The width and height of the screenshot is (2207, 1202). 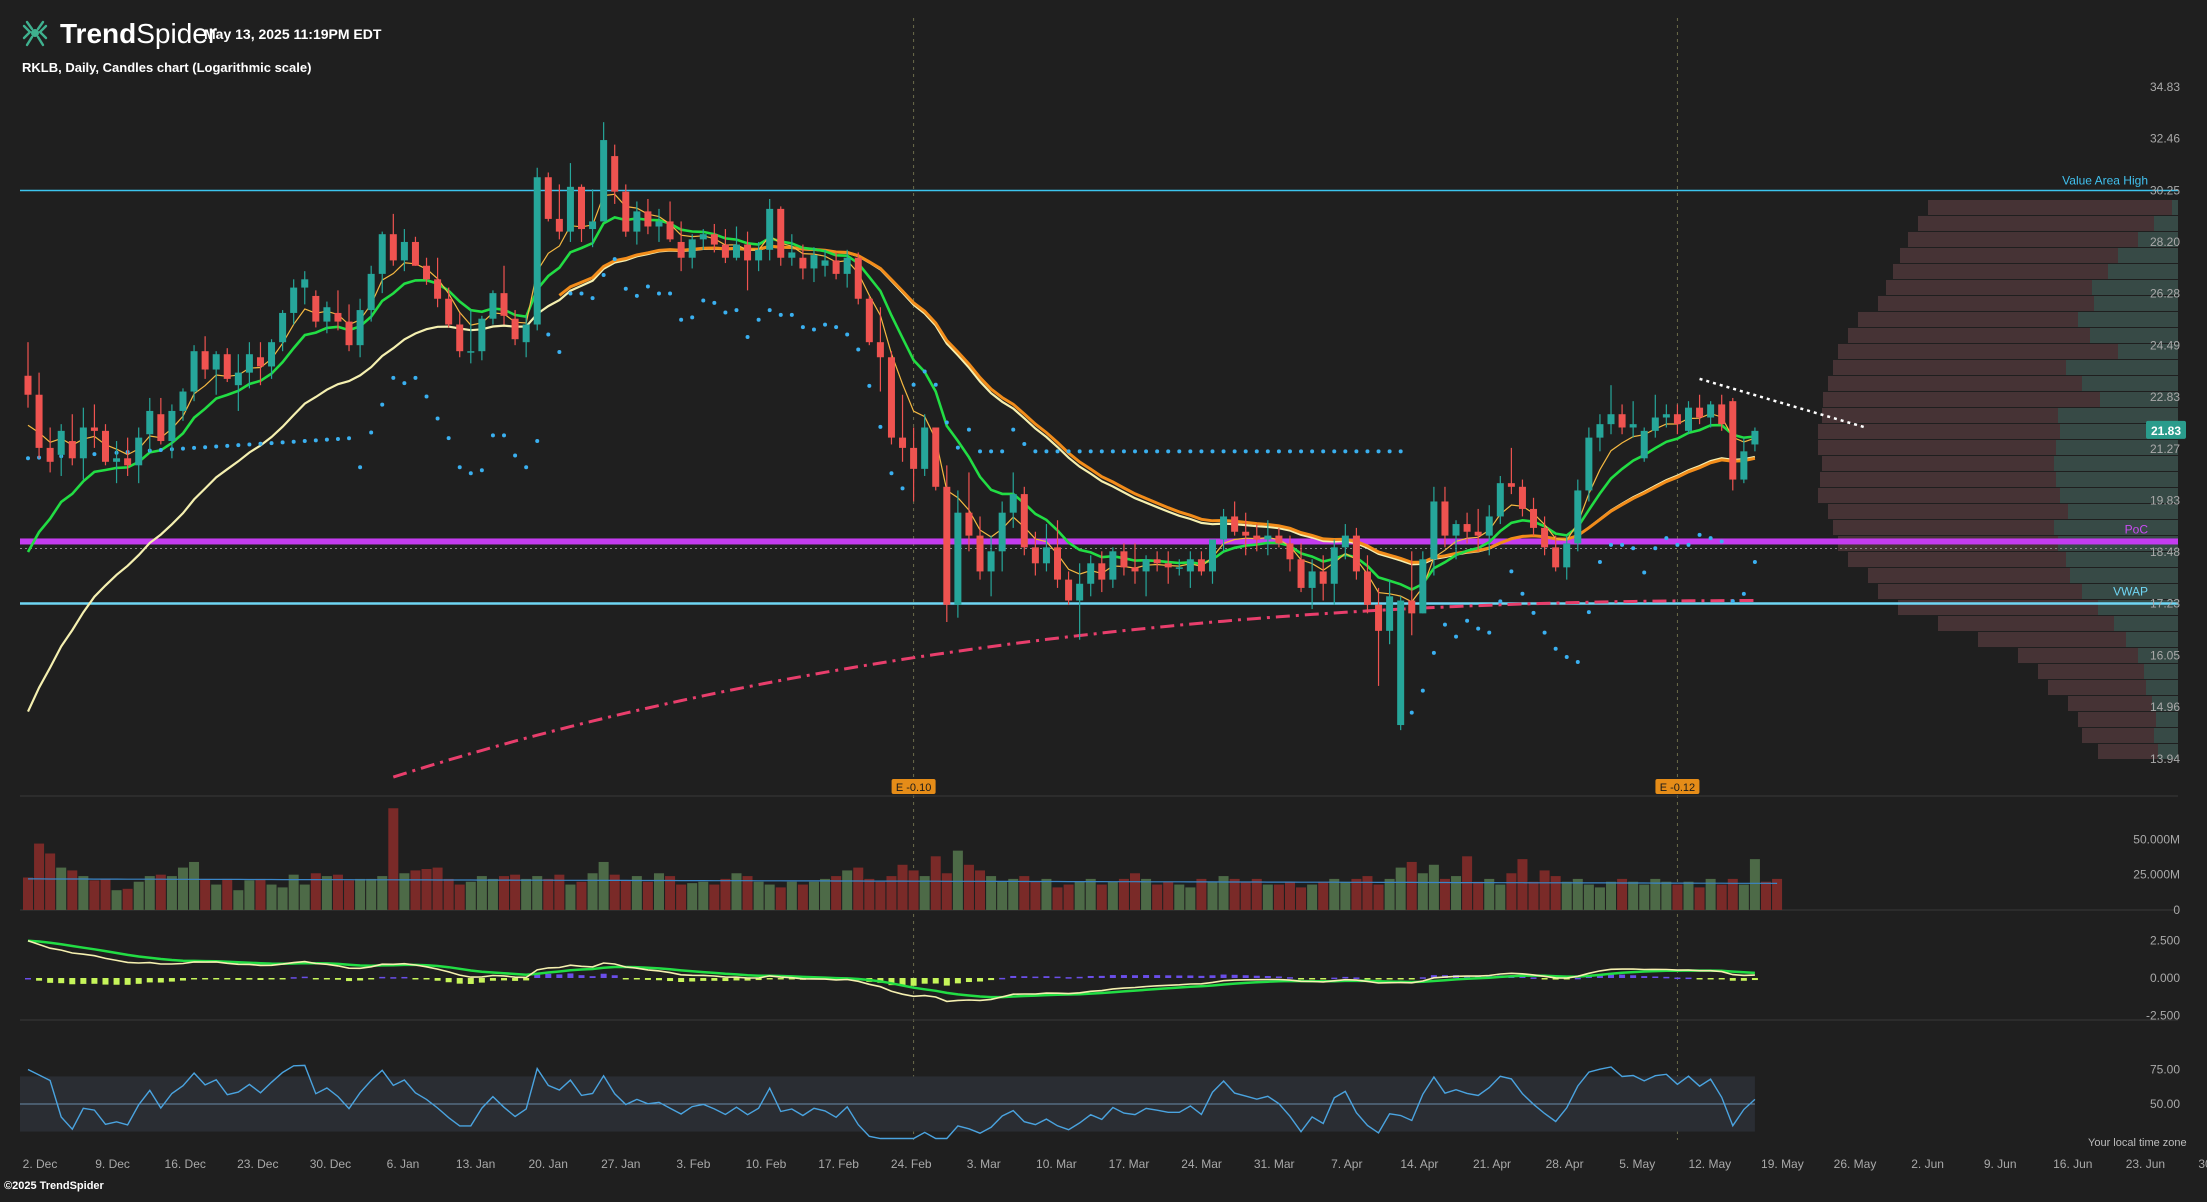 What do you see at coordinates (117, 34) in the screenshot?
I see `brand-logo: TrendSpider` at bounding box center [117, 34].